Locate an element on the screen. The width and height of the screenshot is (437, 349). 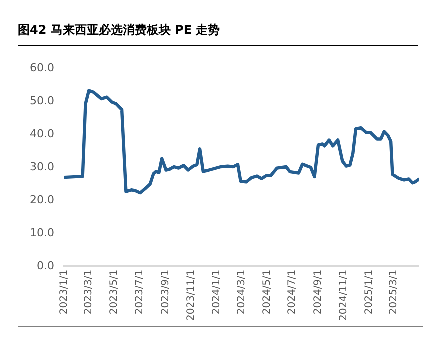
y-tick-label: 10.0 is located at coordinates (42, 233).